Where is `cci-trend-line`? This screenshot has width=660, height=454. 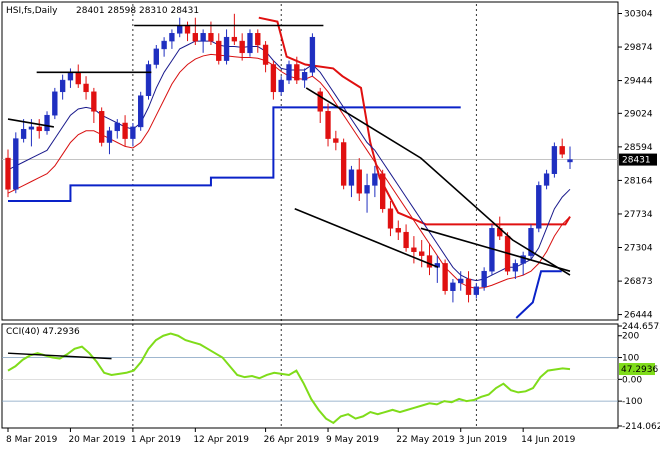
cci-trend-line is located at coordinates (59, 356).